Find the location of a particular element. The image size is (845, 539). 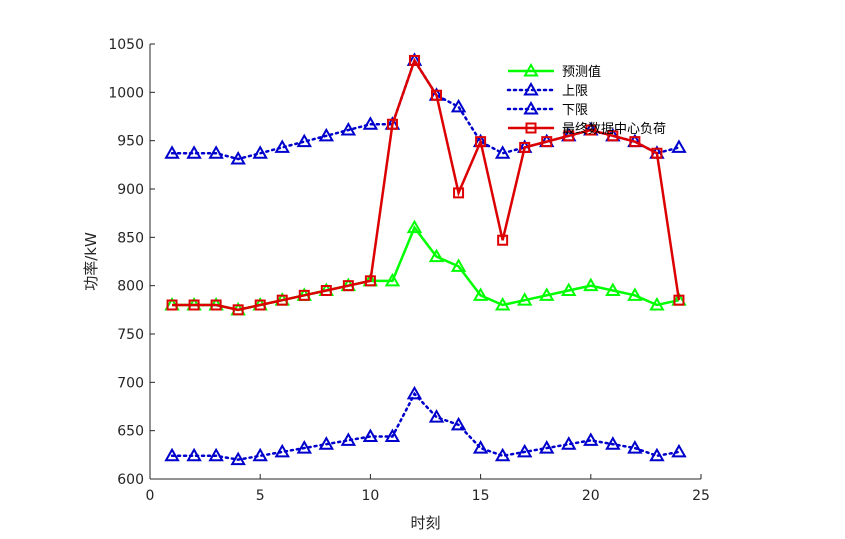

legend-entry: 预测值 is located at coordinates (554, 71).